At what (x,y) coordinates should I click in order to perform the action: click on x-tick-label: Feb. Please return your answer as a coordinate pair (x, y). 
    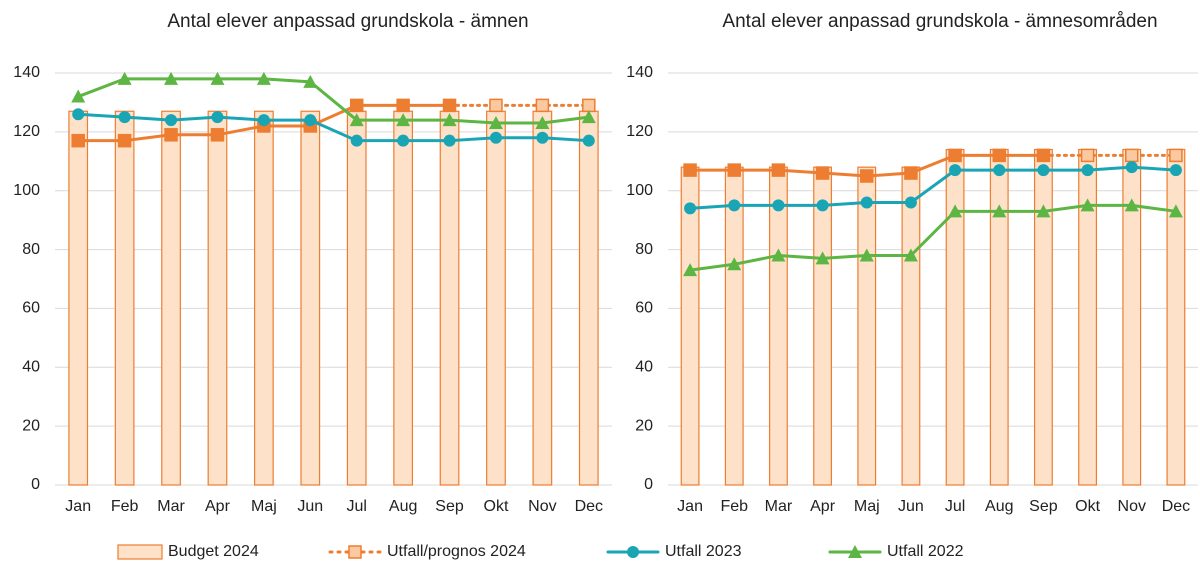
    Looking at the image, I should click on (734, 506).